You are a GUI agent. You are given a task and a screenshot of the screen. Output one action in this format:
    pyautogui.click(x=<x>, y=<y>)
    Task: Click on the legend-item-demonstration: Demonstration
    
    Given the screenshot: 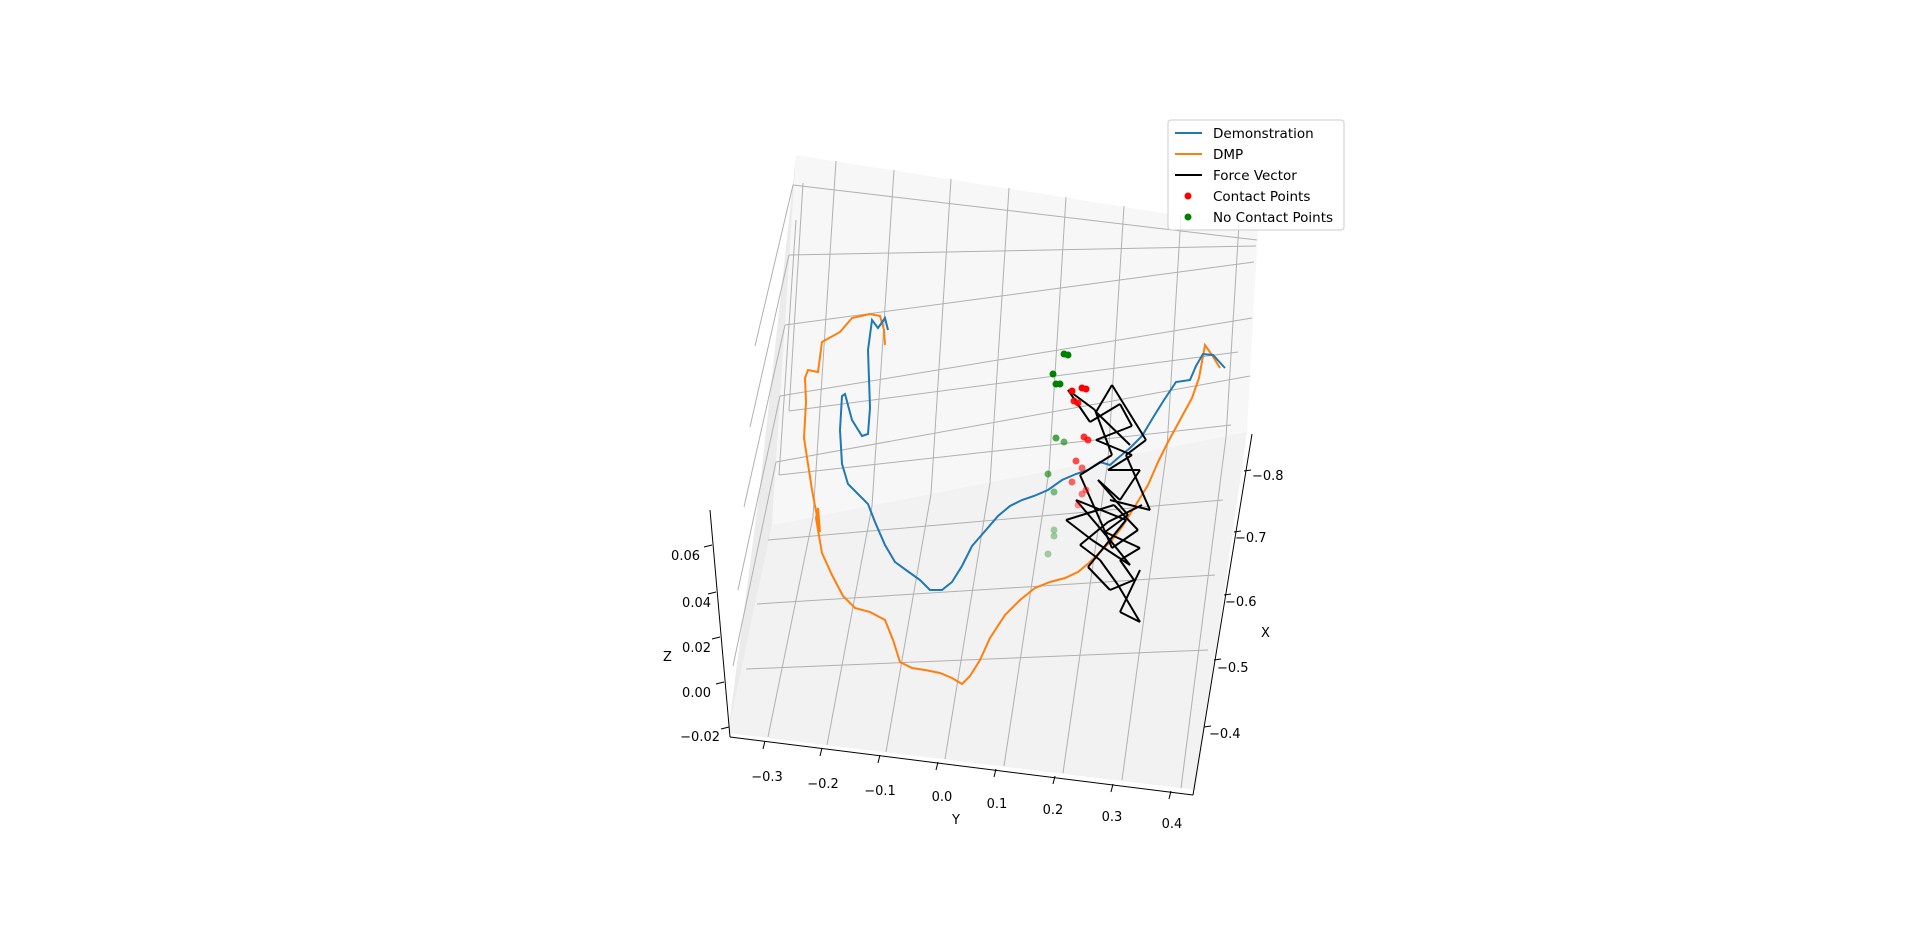 What is the action you would take?
    pyautogui.click(x=1244, y=134)
    